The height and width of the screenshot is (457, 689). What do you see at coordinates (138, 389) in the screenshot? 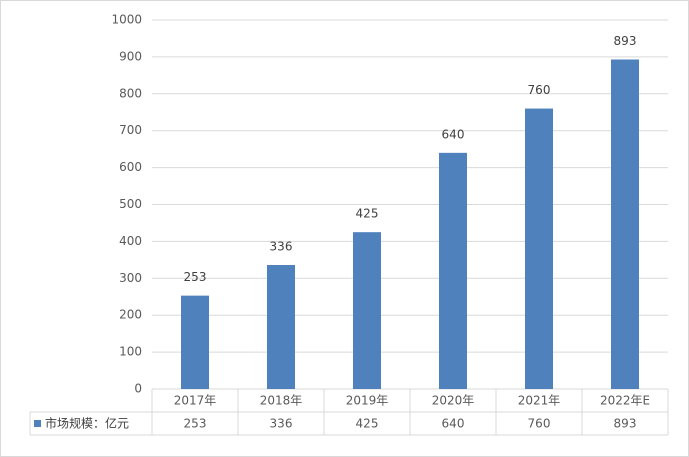
I see `y-tick-label: 0` at bounding box center [138, 389].